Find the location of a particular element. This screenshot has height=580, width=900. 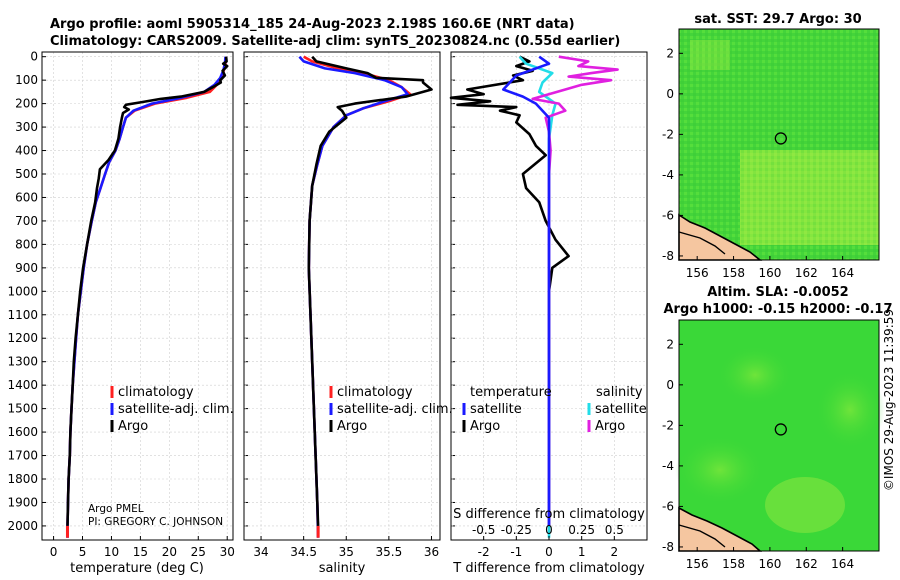

legend-s-satellite-label: satellite is located at coordinates (621, 409).